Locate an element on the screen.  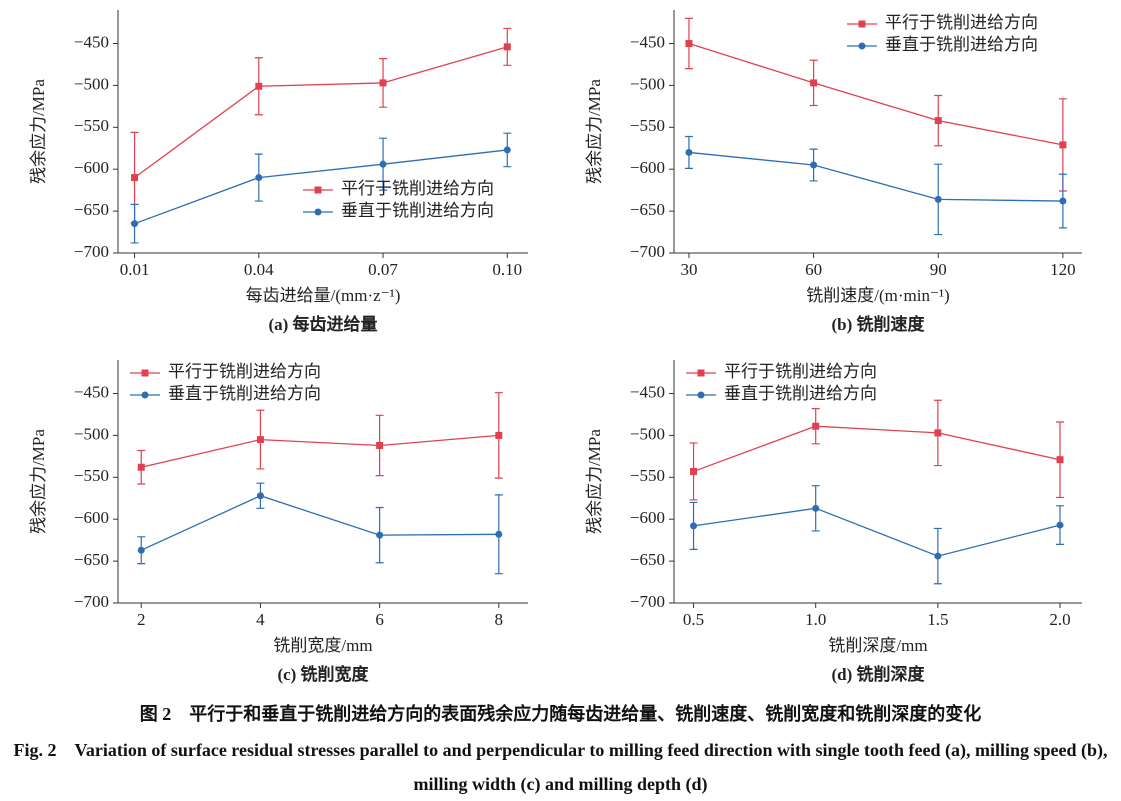
x-tick-label: 0.01 is located at coordinates (135, 269).